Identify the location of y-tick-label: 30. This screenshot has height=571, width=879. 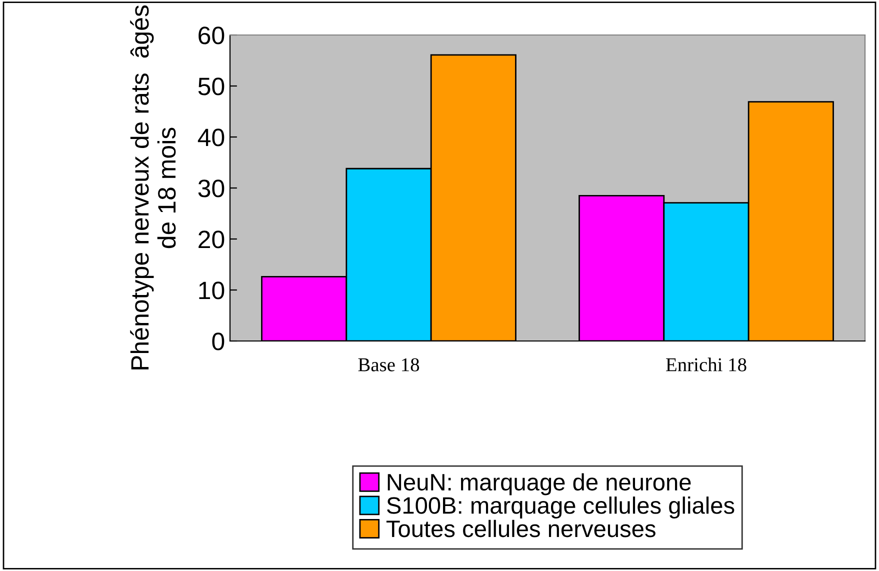
(211, 189).